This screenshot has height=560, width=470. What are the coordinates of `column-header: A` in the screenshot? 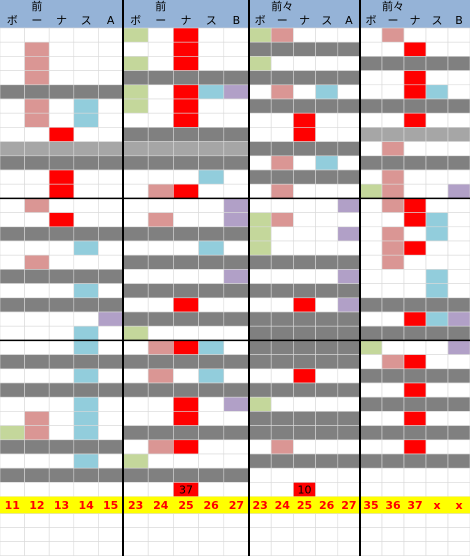 It's located at (349, 20).